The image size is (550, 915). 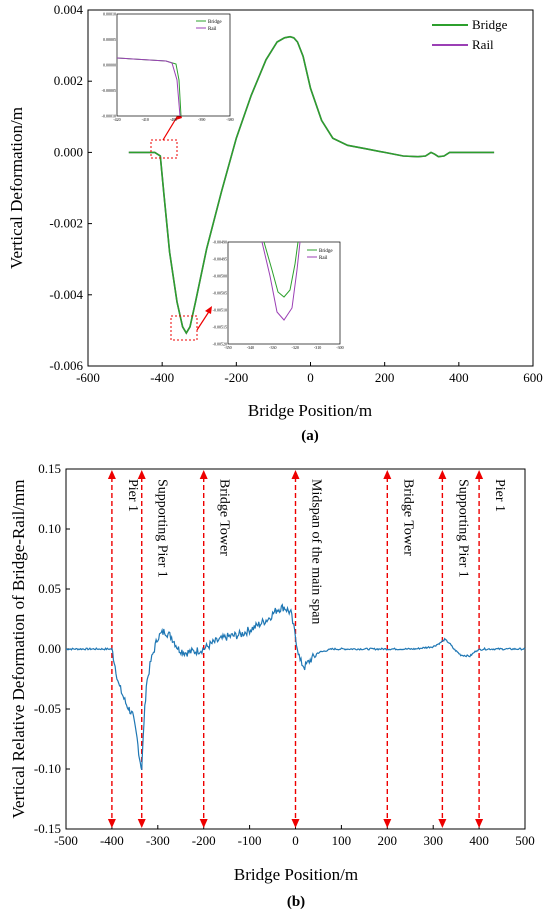 What do you see at coordinates (215, 22) in the screenshot?
I see `inset-1-legend-bridge-label: Bridge` at bounding box center [215, 22].